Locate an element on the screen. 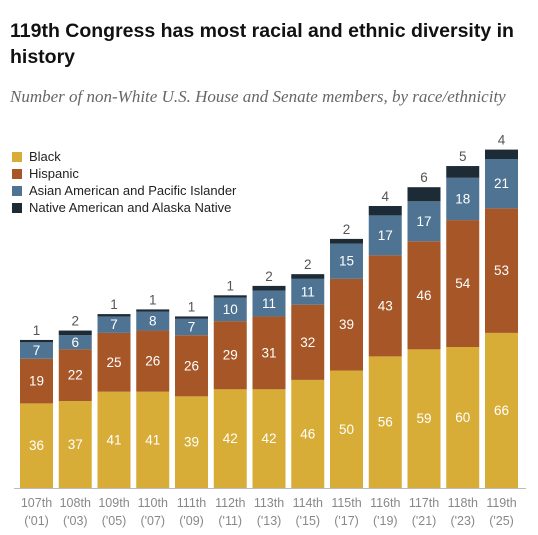  data-label-black: 46 is located at coordinates (307, 433).